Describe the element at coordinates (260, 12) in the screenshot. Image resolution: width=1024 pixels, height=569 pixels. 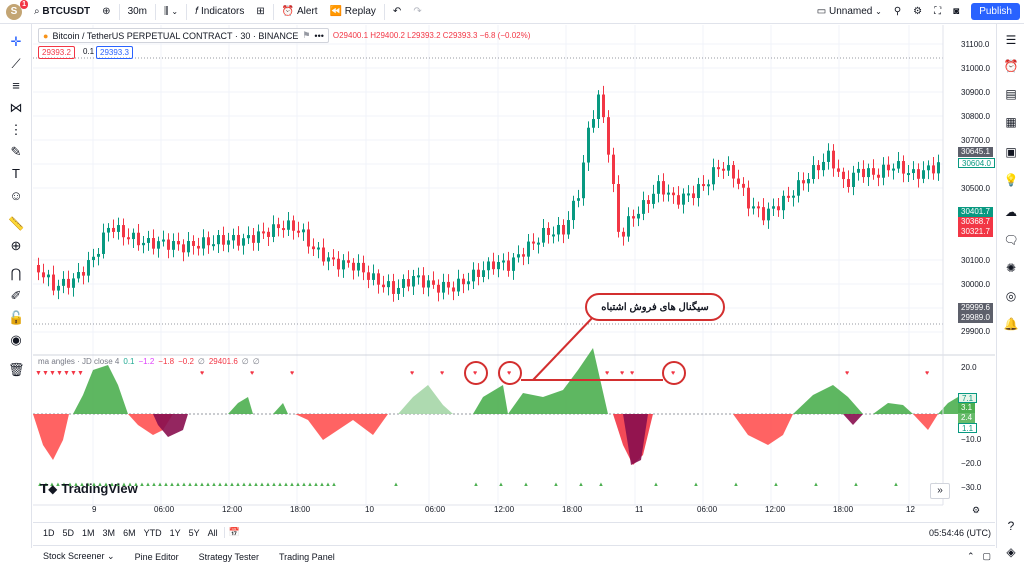
I see `templates-button: ⊞` at that location.